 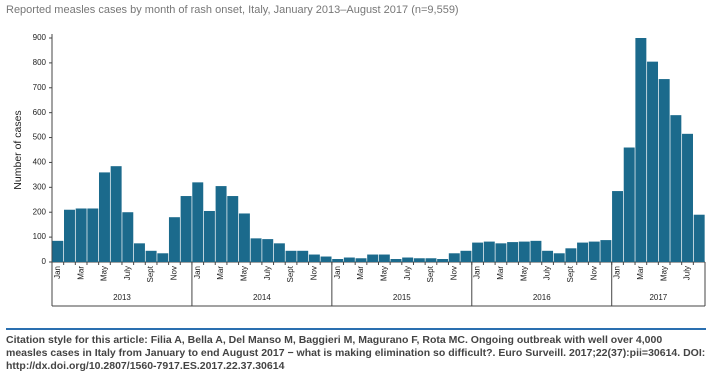 I want to click on group-label: 2013, so click(x=122, y=297).